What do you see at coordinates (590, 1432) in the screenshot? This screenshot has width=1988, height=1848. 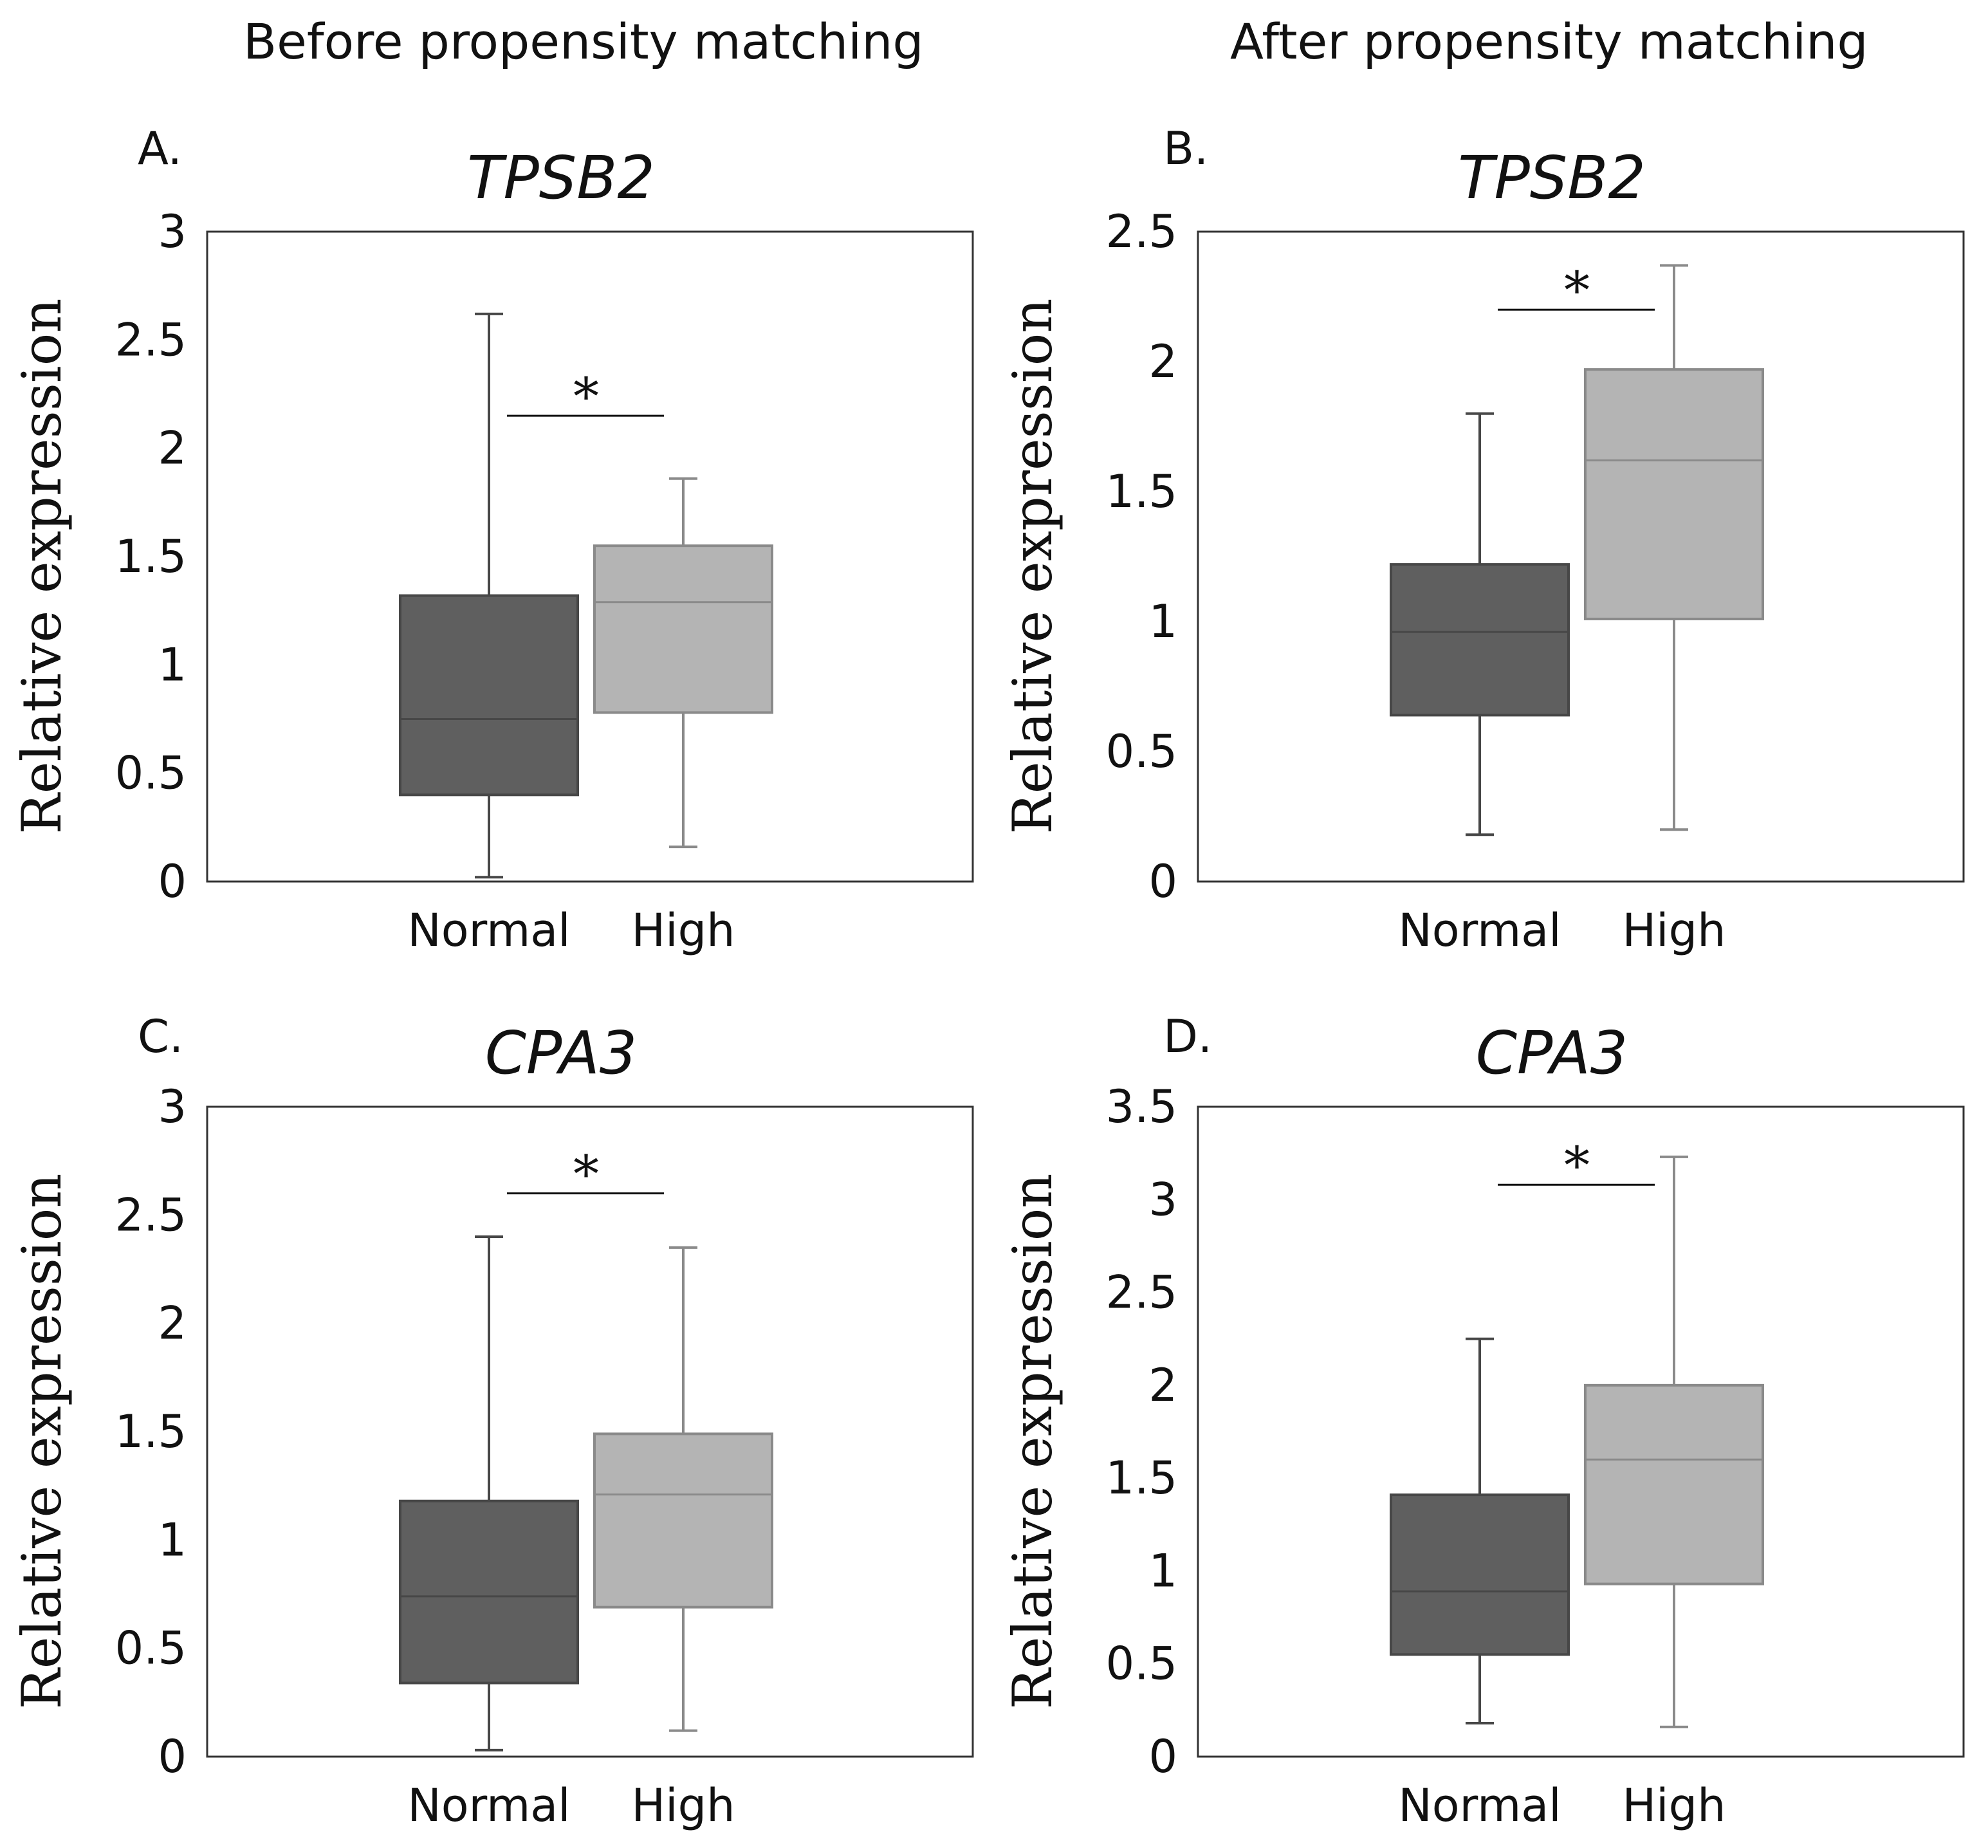 I see `panel-c-plot-frame` at bounding box center [590, 1432].